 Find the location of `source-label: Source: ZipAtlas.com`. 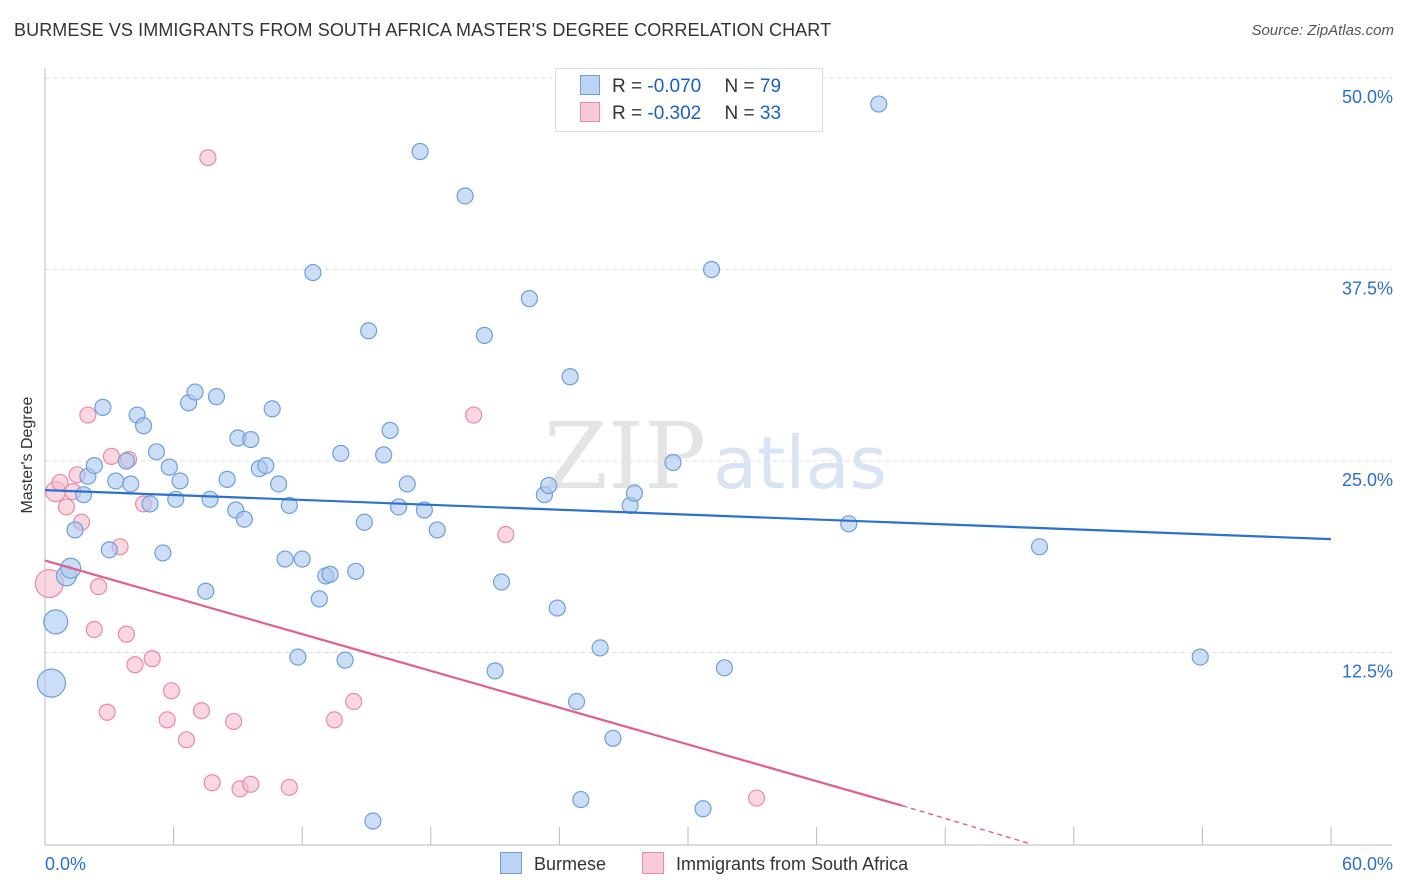

source-label: Source: ZipAtlas.com is located at coordinates (1322, 30).